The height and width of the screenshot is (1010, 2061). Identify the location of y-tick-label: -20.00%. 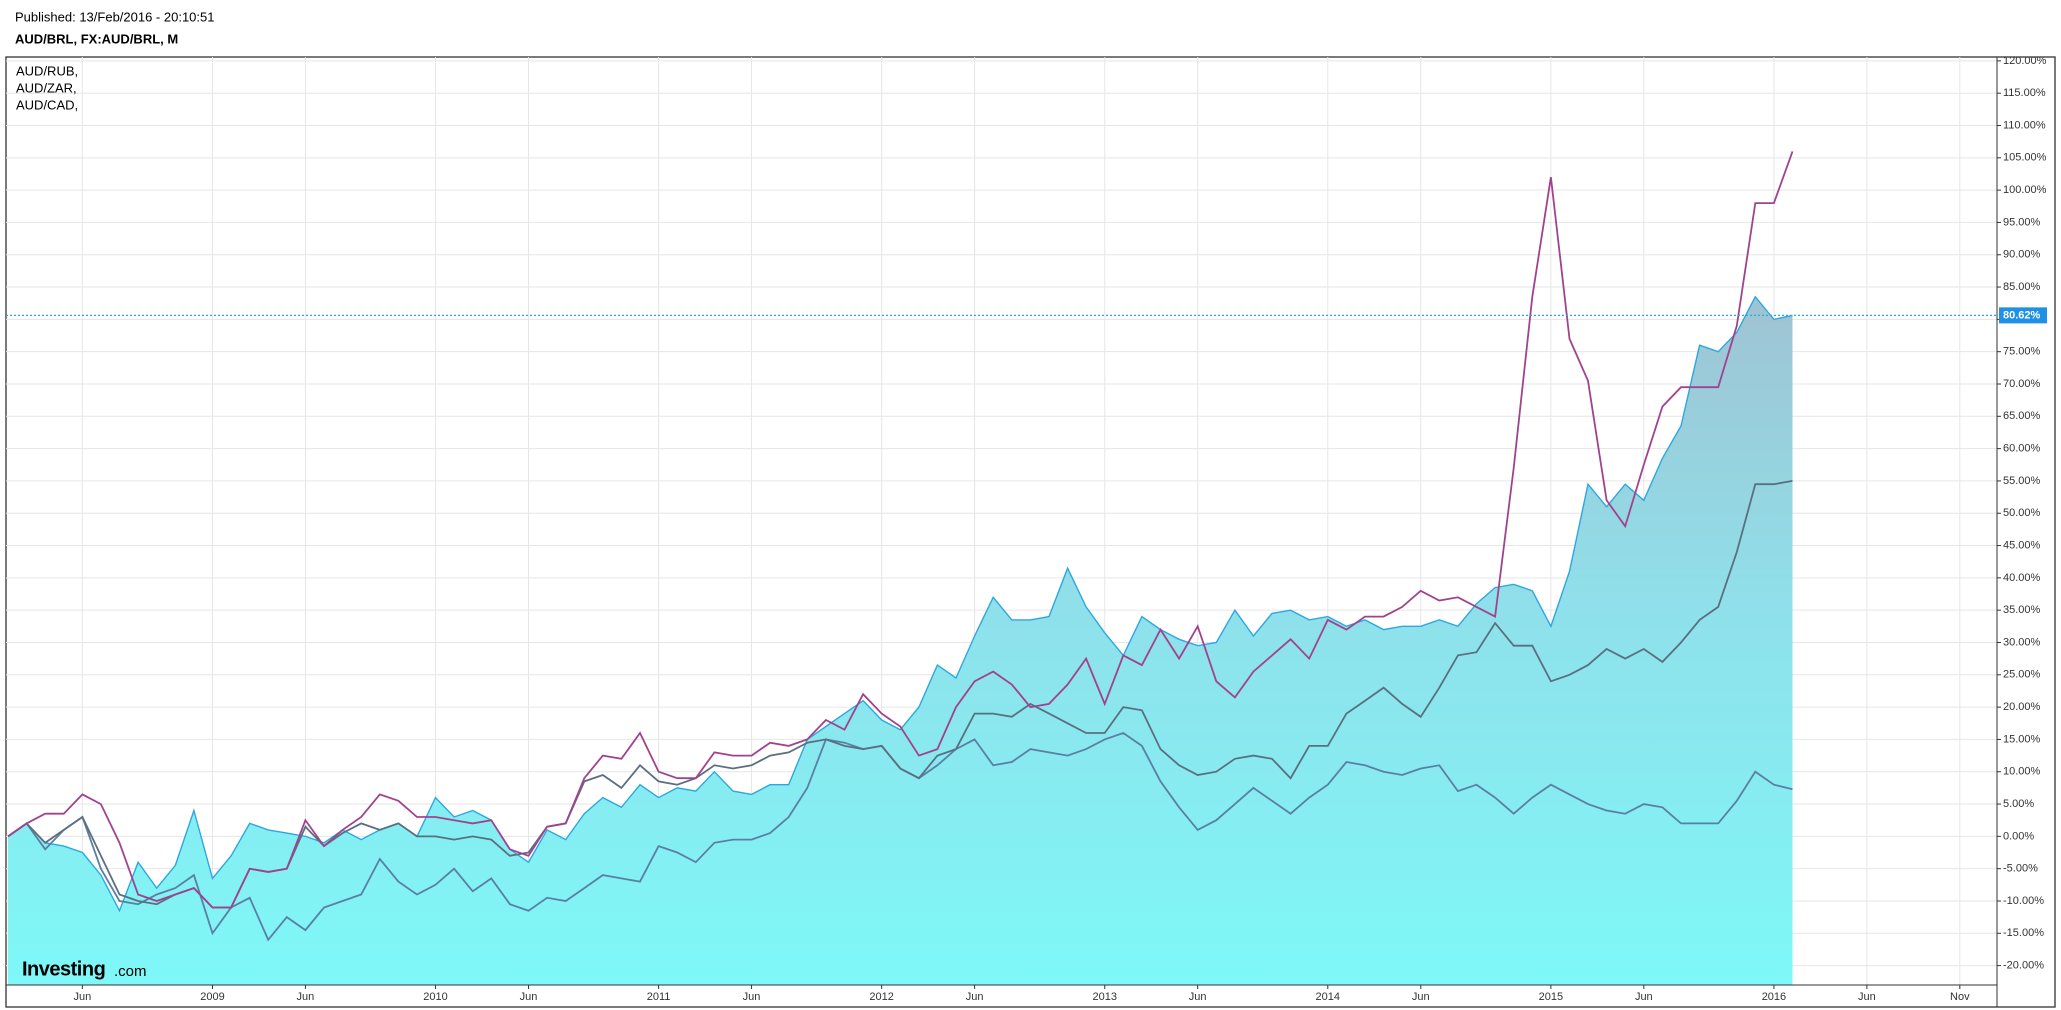
(2023, 966).